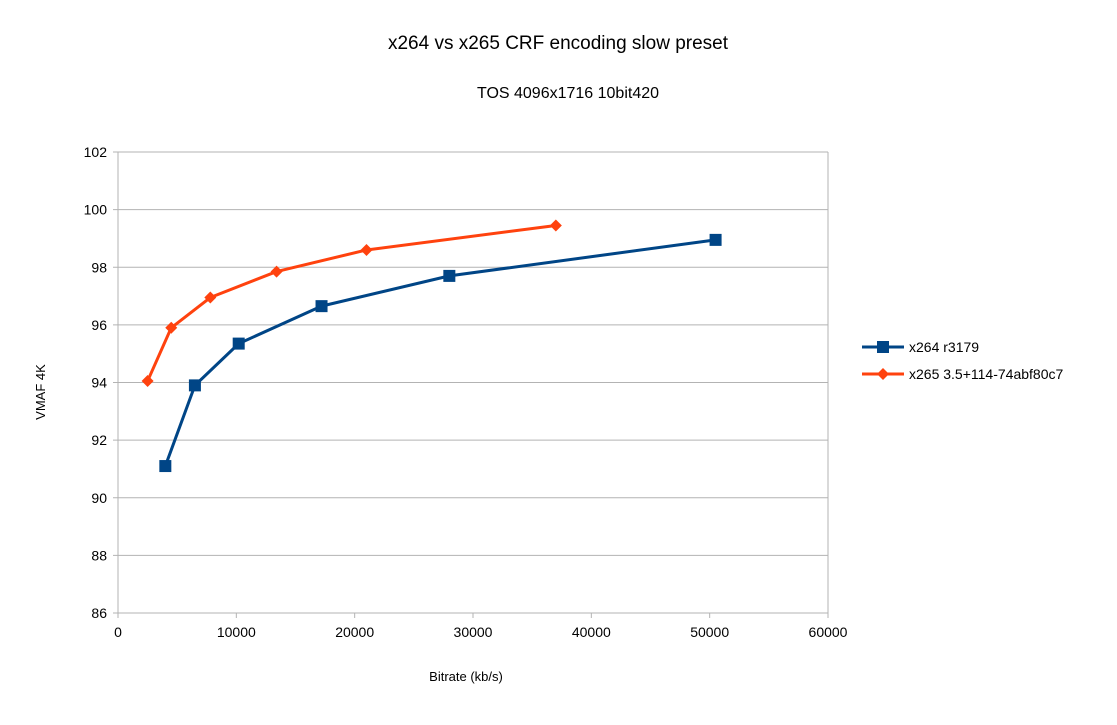 This screenshot has width=1117, height=725. What do you see at coordinates (568, 93) in the screenshot?
I see `chart-subtitle: TOS 4096x1716 10bit420` at bounding box center [568, 93].